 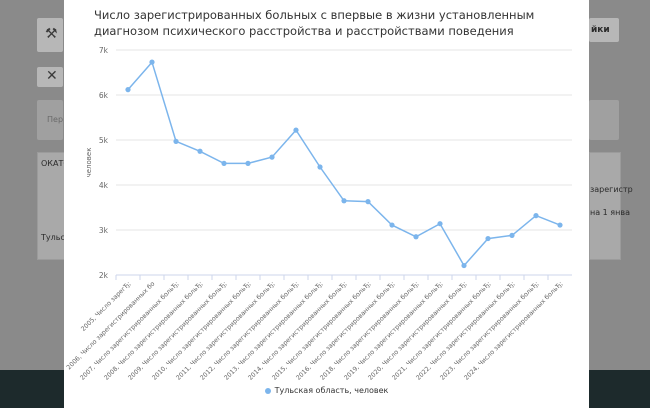 I want to click on background-right-field, so click(x=604, y=120).